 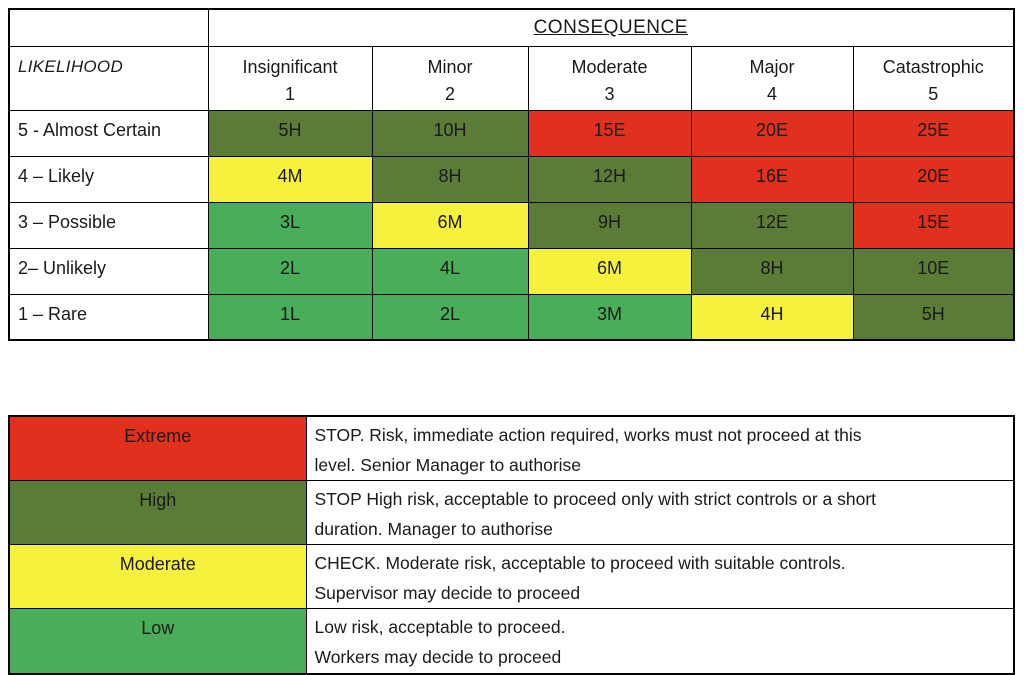 I want to click on row-label: 4 – Likely, so click(x=108, y=179).